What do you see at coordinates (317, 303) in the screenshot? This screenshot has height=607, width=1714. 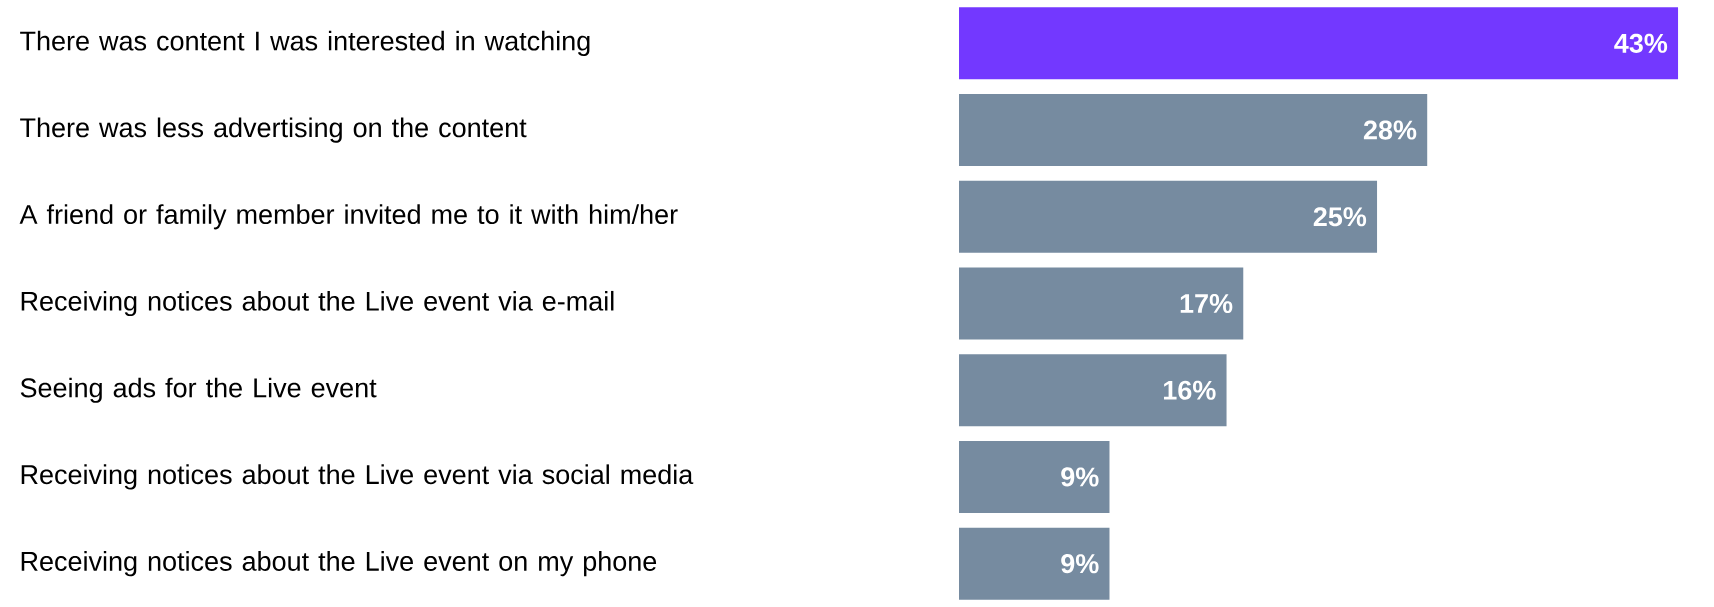 I see `y-tick-label: Receiving notices about the Live event via e-mail` at bounding box center [317, 303].